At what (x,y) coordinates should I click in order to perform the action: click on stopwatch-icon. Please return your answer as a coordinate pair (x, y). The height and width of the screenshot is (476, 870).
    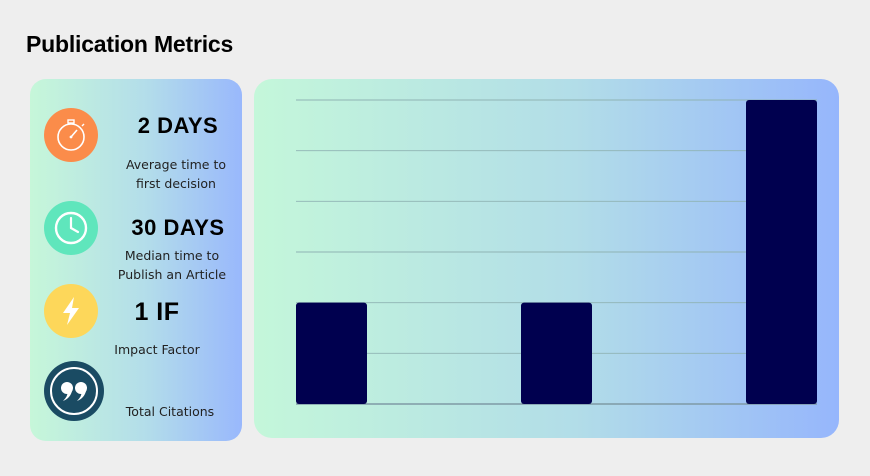
    Looking at the image, I should click on (71, 135).